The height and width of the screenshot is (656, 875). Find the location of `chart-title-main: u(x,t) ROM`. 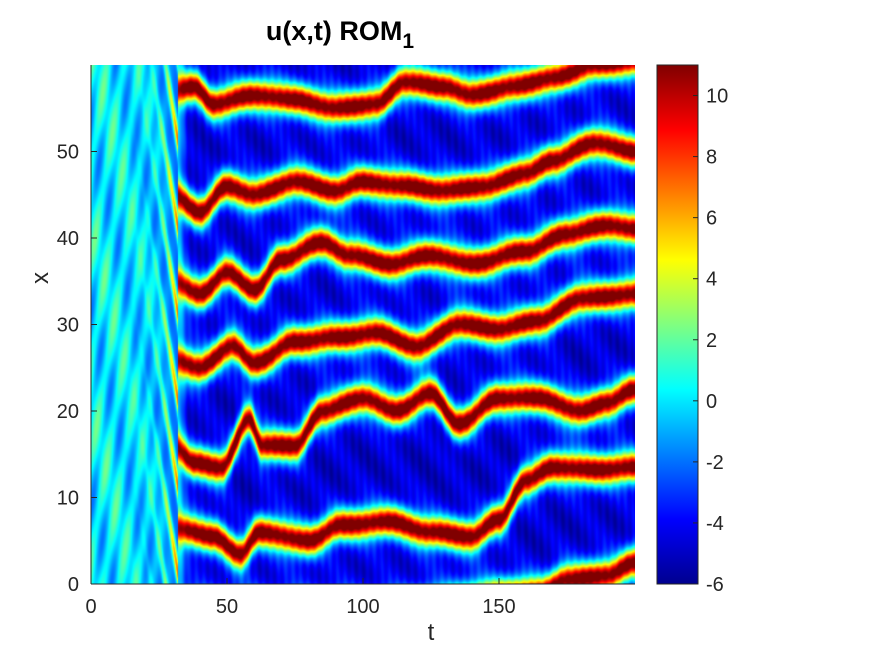

chart-title-main: u(x,t) ROM is located at coordinates (334, 31).